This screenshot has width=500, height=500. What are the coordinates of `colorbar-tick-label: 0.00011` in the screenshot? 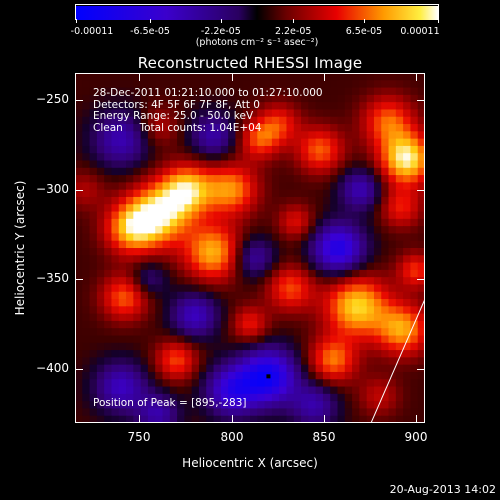 It's located at (420, 31).